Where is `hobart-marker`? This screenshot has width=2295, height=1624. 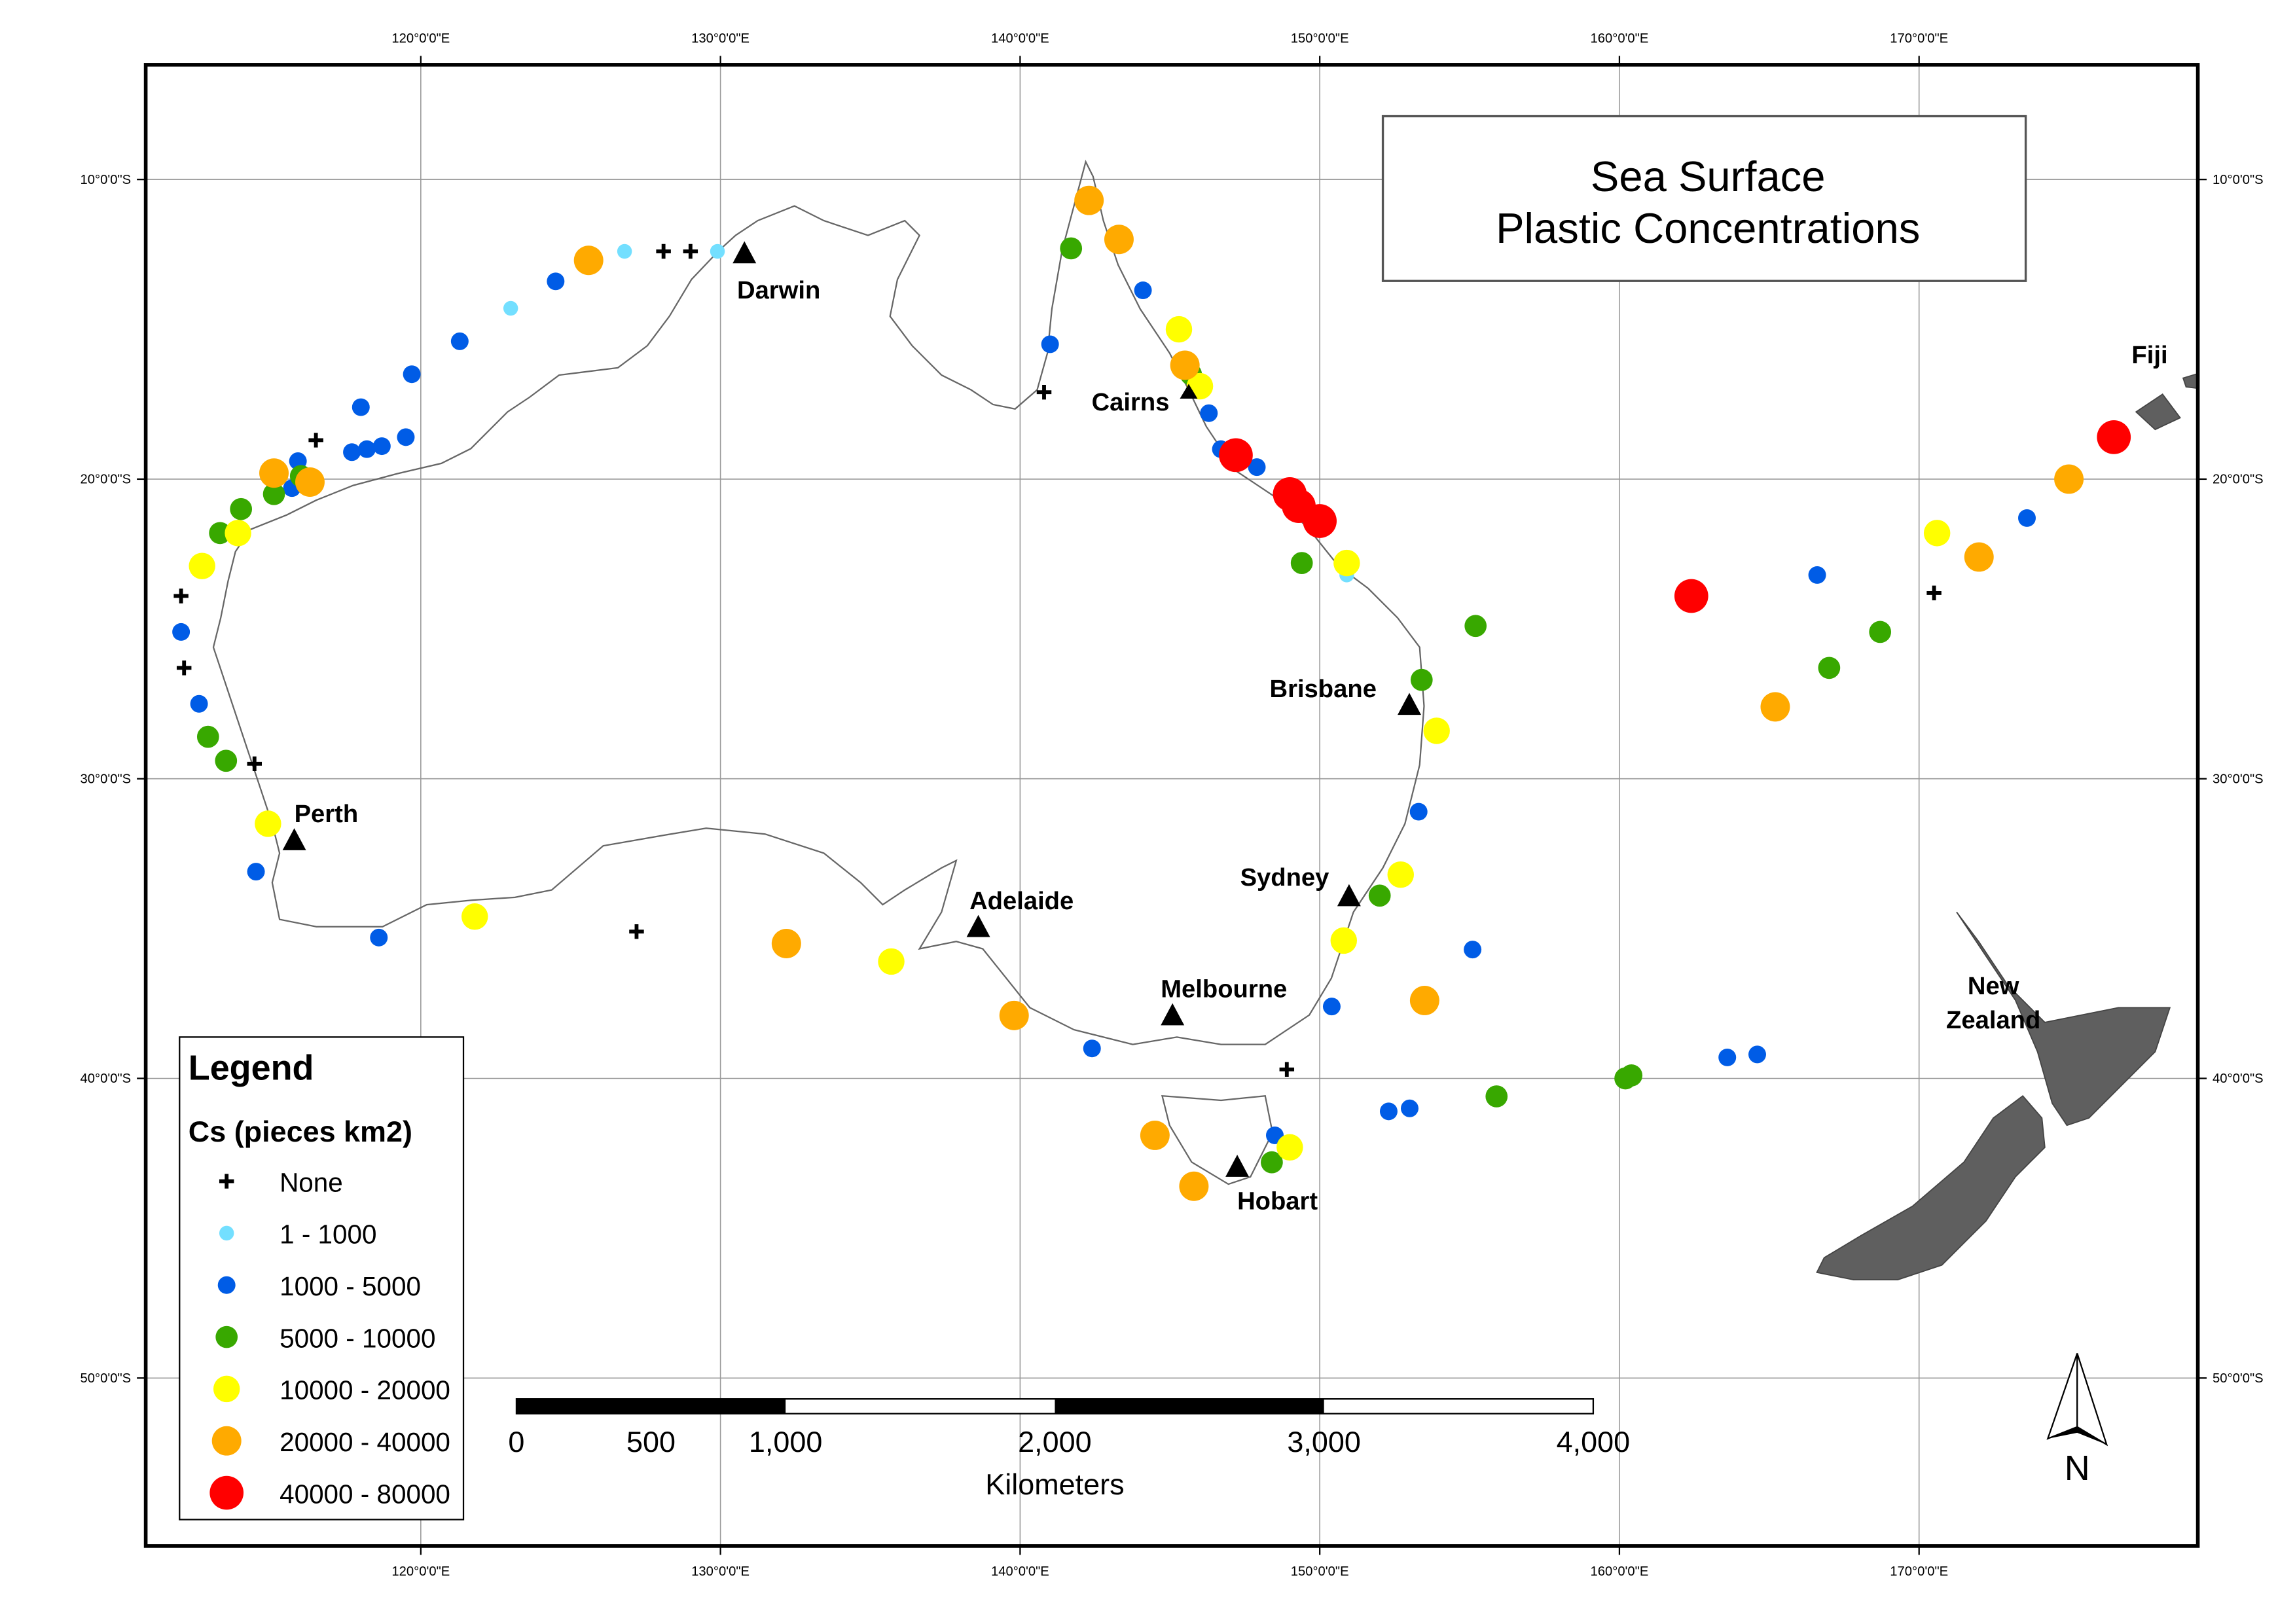 hobart-marker is located at coordinates (1237, 1166).